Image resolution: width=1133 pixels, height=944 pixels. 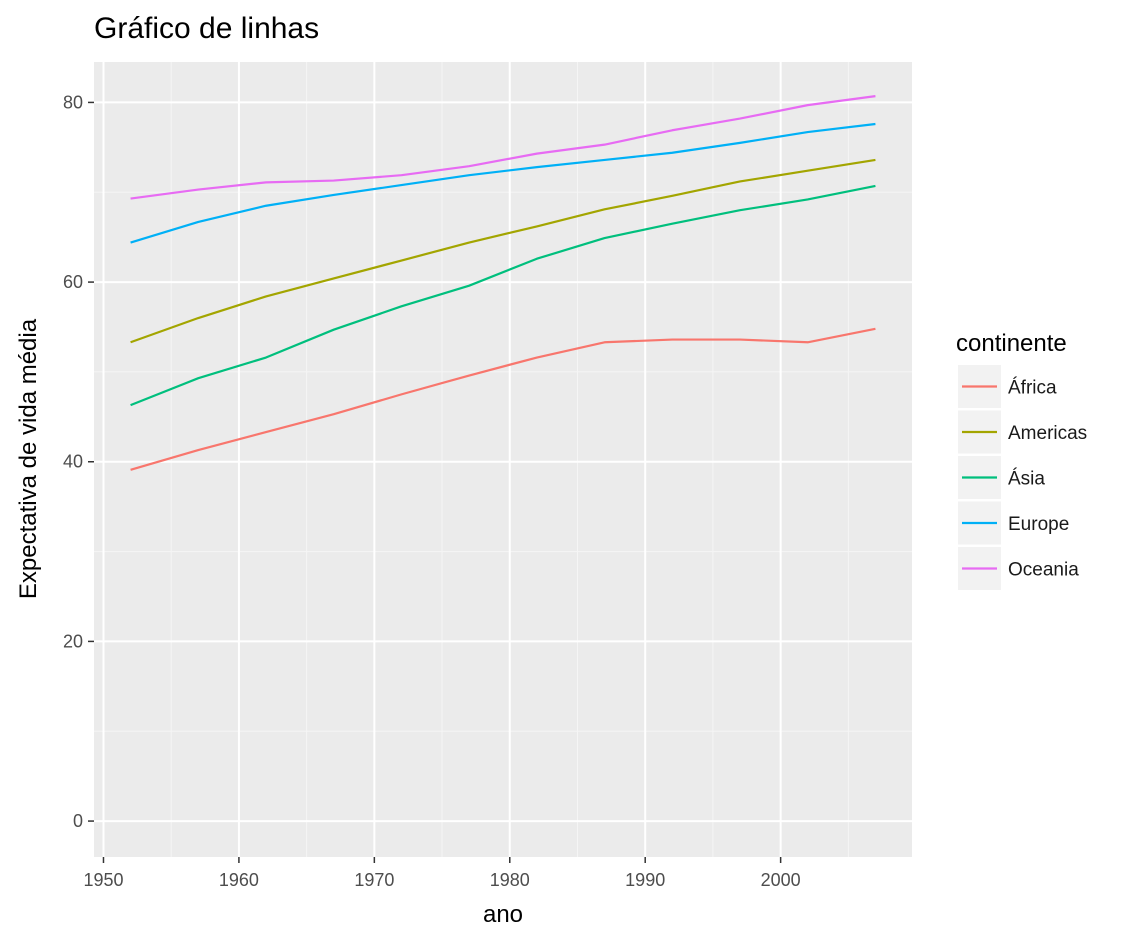 I want to click on legend-label: Europe, so click(x=1038, y=524).